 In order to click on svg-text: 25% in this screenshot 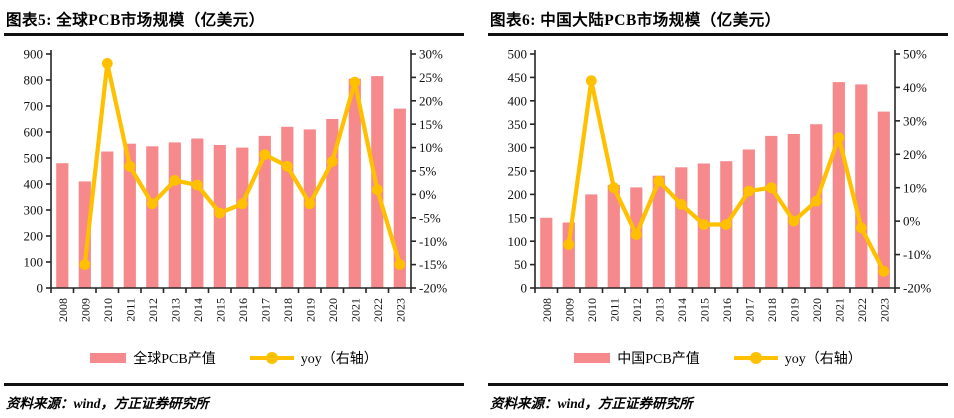, I will do `click(431, 77)`.